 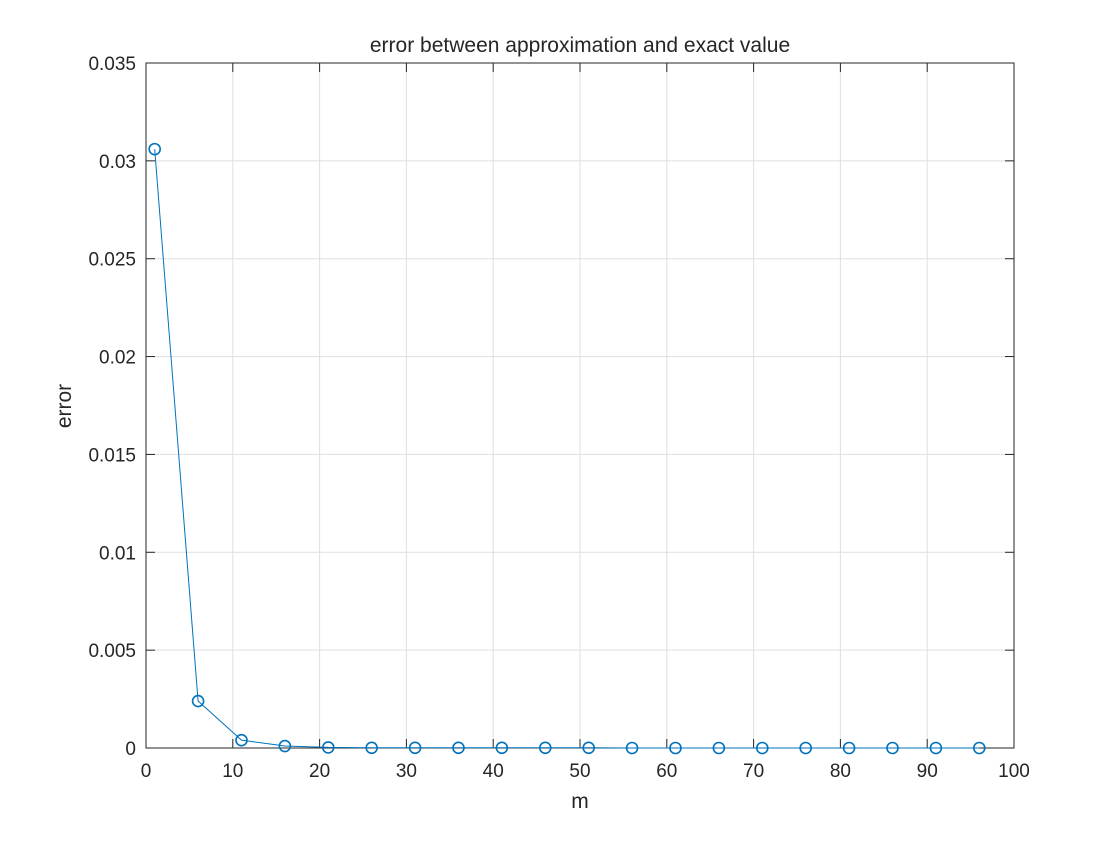 I want to click on x-tick-label: 40, so click(x=493, y=771).